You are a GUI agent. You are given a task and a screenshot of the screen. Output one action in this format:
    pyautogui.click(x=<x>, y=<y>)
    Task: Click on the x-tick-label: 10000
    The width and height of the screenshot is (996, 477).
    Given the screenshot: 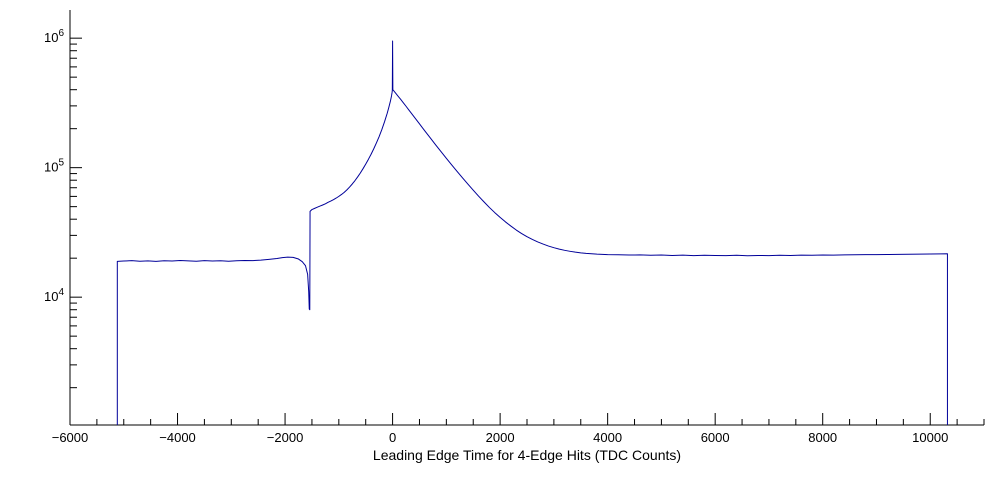 What is the action you would take?
    pyautogui.click(x=930, y=437)
    